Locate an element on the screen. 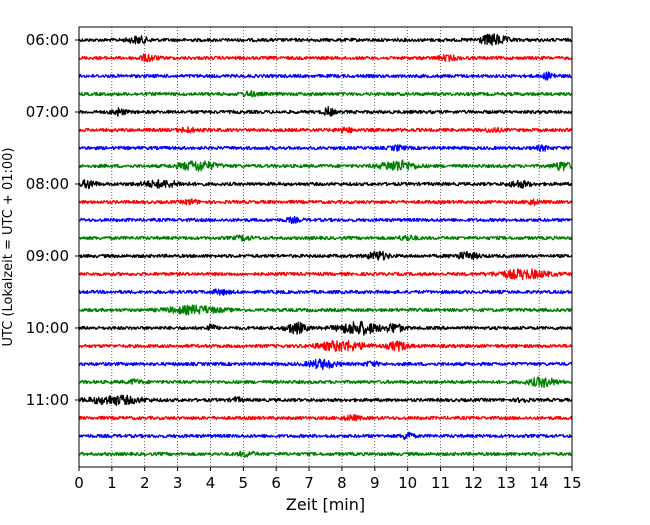  x-tick-label: 7 is located at coordinates (309, 483).